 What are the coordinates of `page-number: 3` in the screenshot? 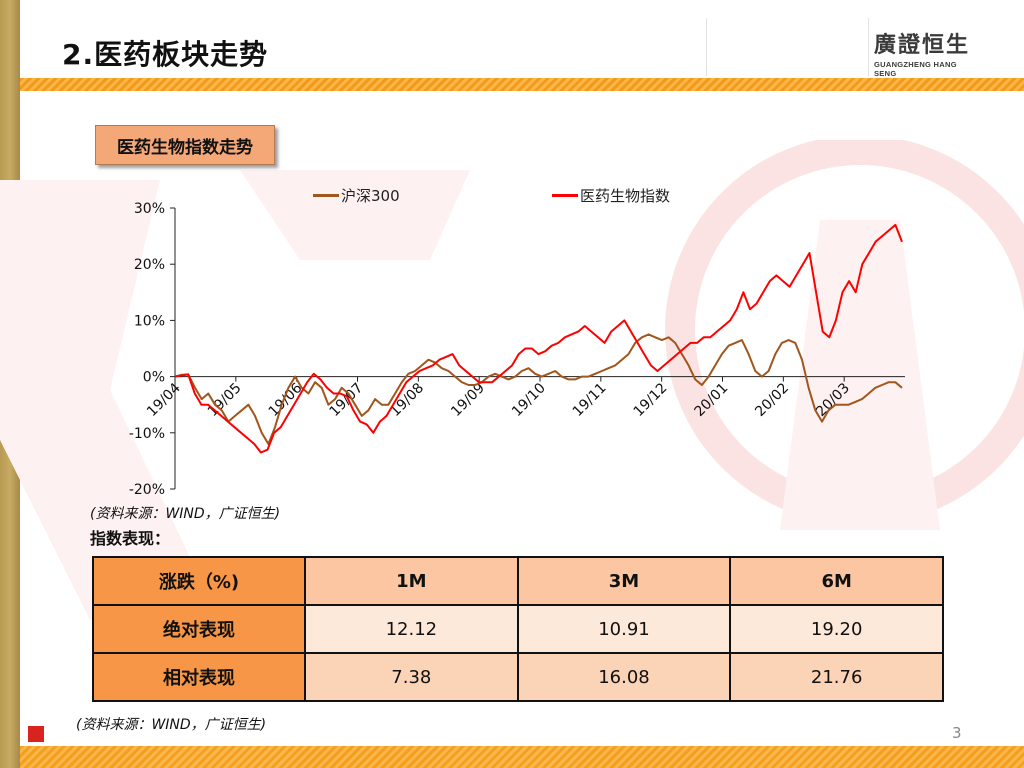 It's located at (957, 733).